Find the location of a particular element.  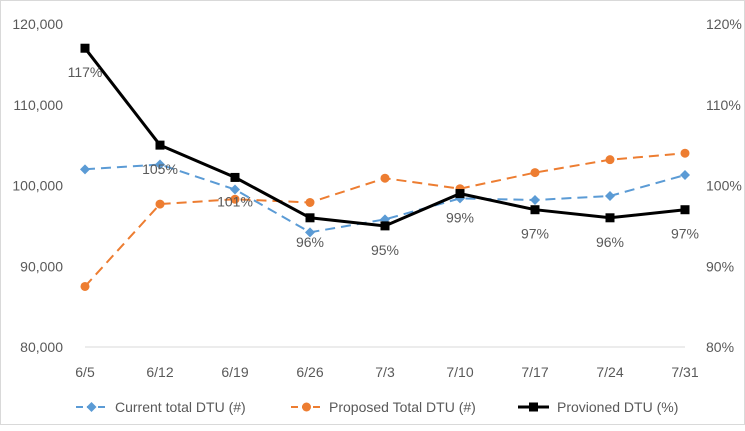

y-right-tick-label: 120% is located at coordinates (724, 24).